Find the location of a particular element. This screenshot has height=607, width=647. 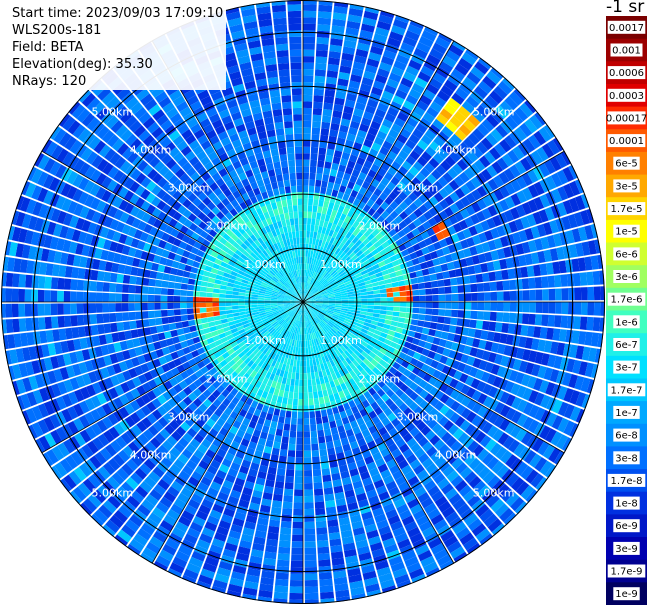

colorbar-label: 1.7e-6 is located at coordinates (626, 300).